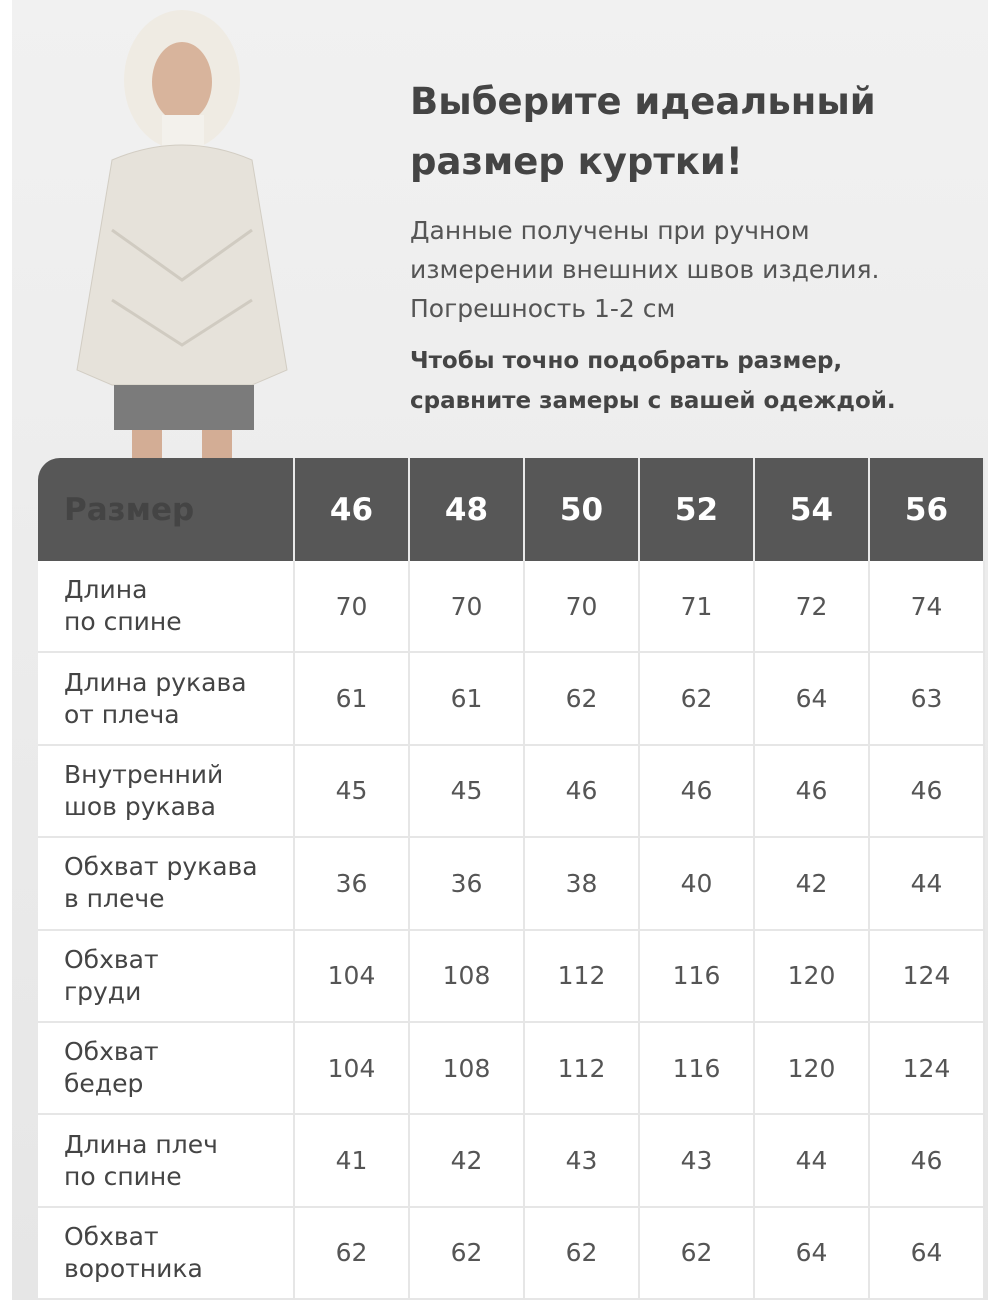 The height and width of the screenshot is (1300, 1000). Describe the element at coordinates (184, 407) in the screenshot. I see `skirt` at that location.